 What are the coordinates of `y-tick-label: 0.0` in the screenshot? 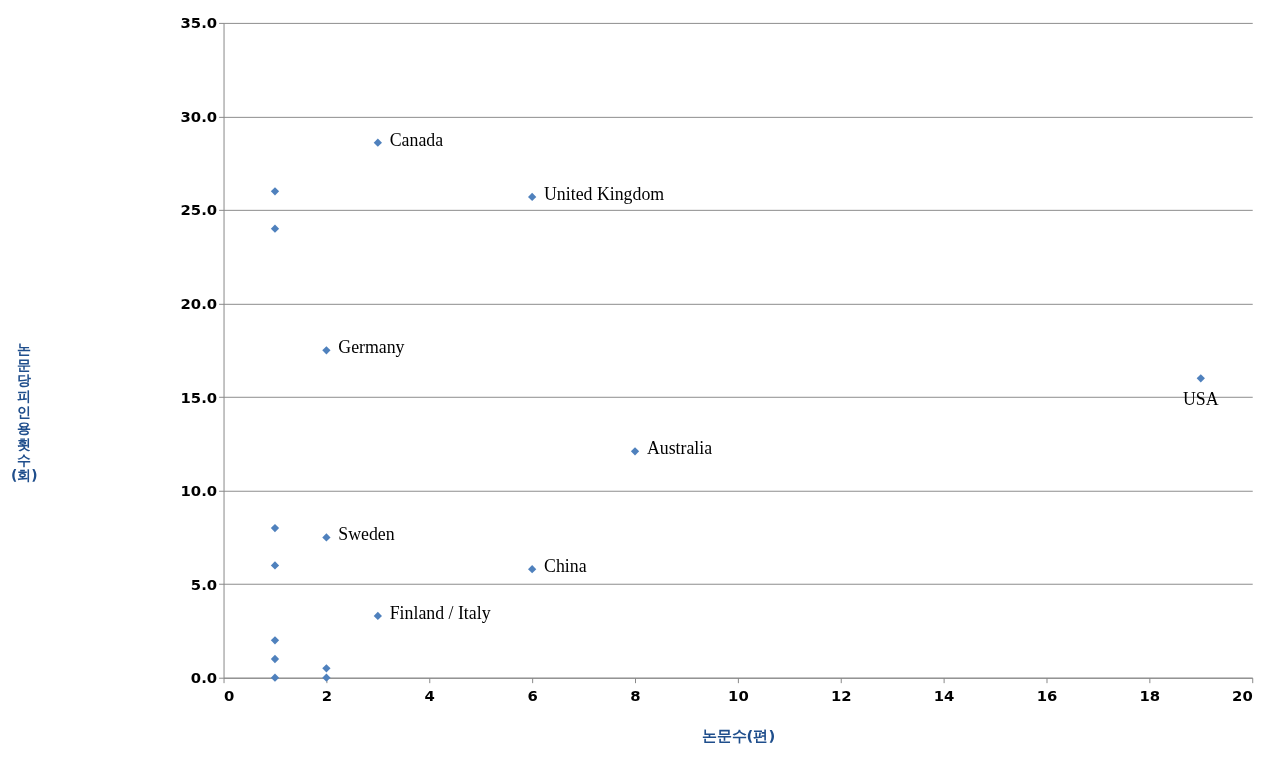 It's located at (204, 678).